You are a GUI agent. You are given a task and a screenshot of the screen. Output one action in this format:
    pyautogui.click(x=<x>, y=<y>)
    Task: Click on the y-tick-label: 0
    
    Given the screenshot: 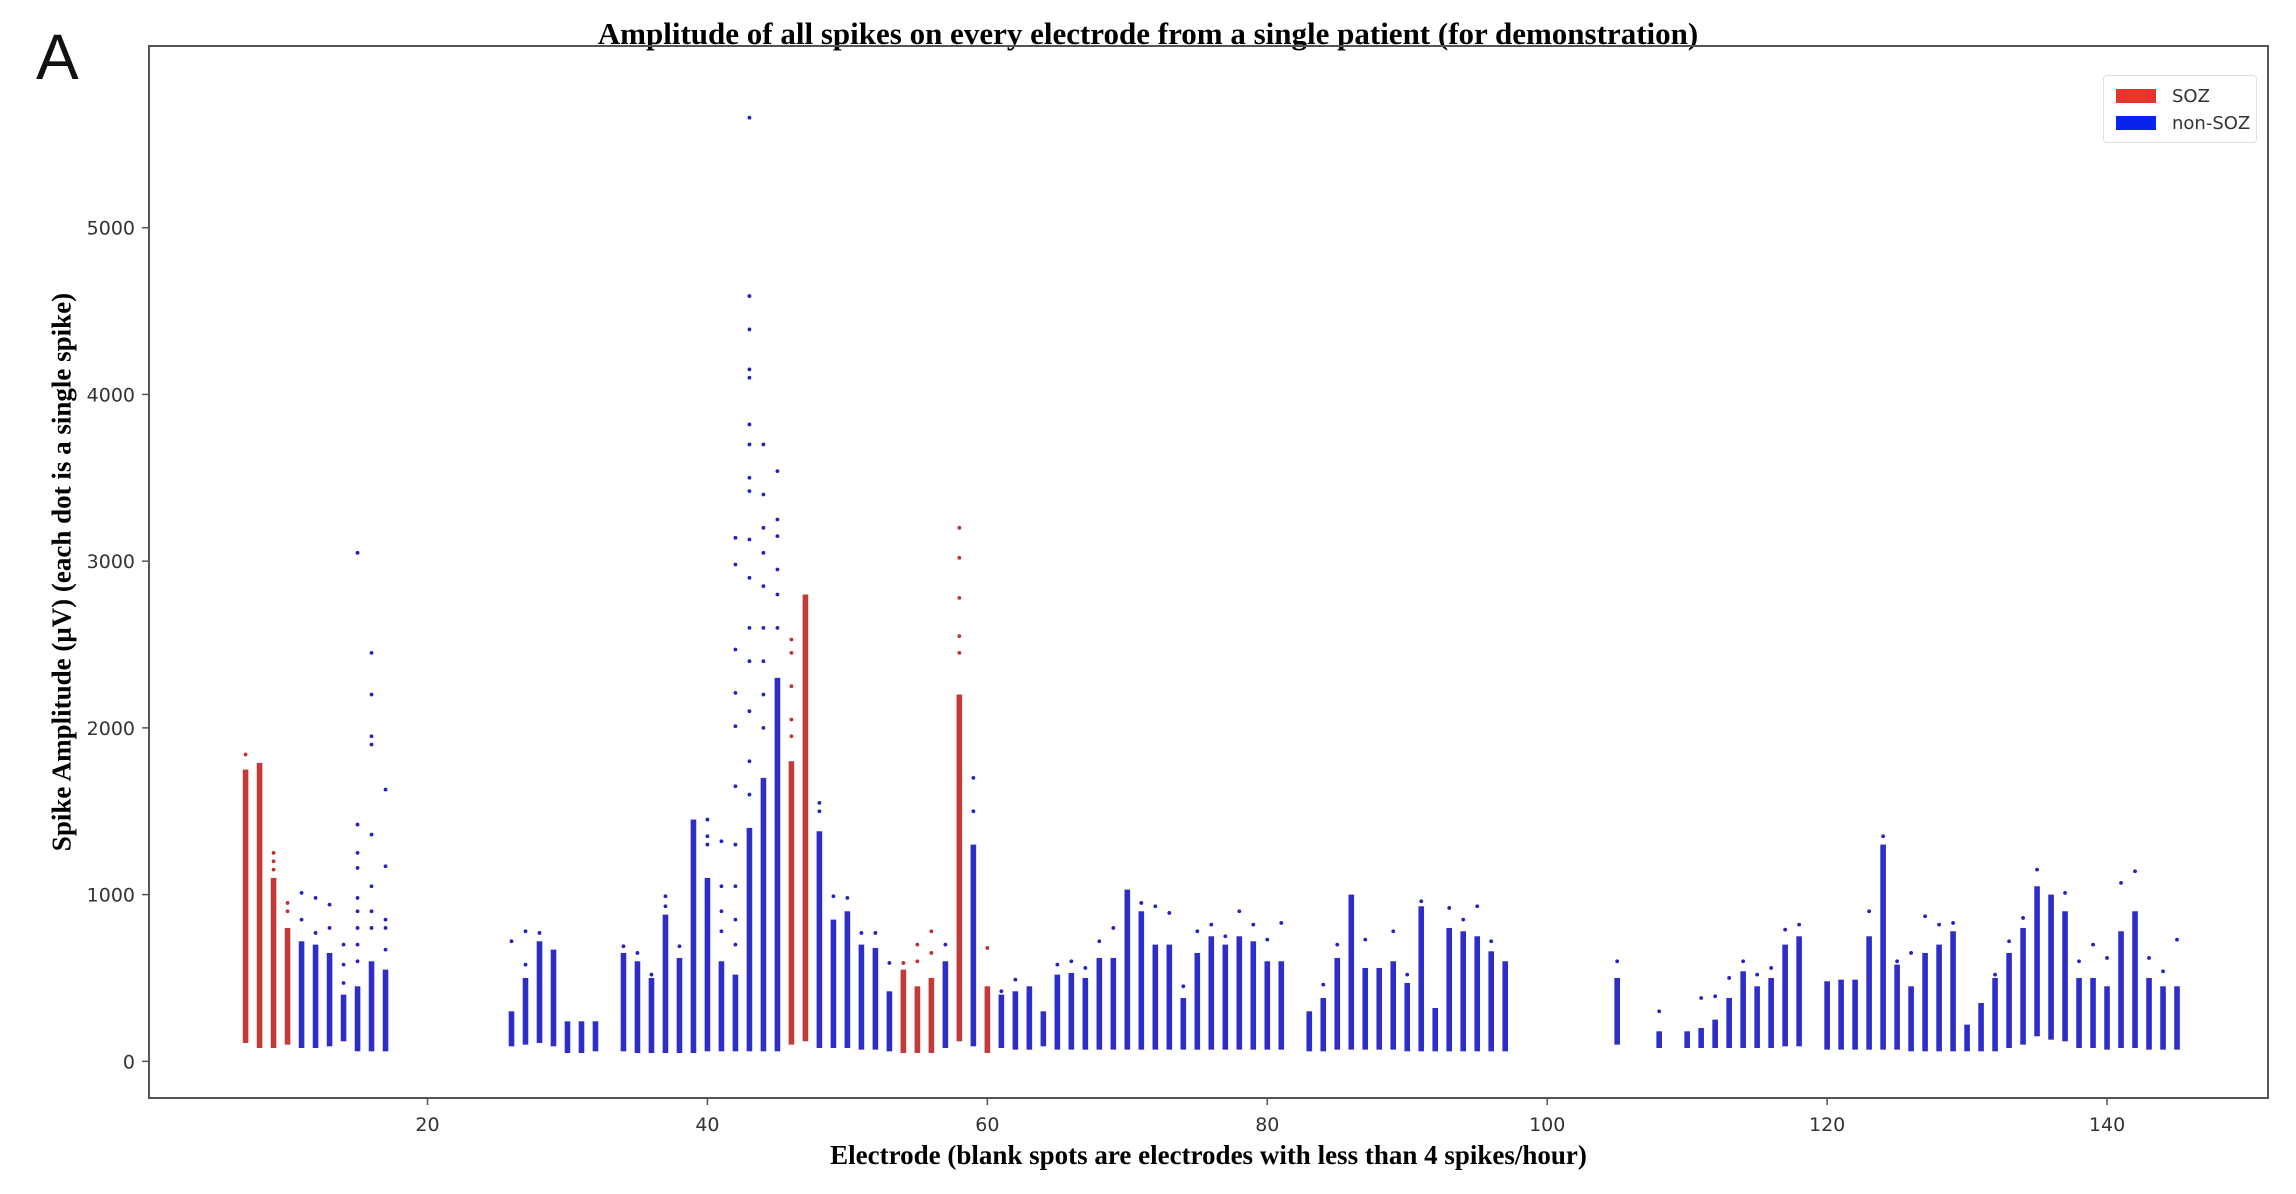 What is the action you would take?
    pyautogui.click(x=129, y=1062)
    